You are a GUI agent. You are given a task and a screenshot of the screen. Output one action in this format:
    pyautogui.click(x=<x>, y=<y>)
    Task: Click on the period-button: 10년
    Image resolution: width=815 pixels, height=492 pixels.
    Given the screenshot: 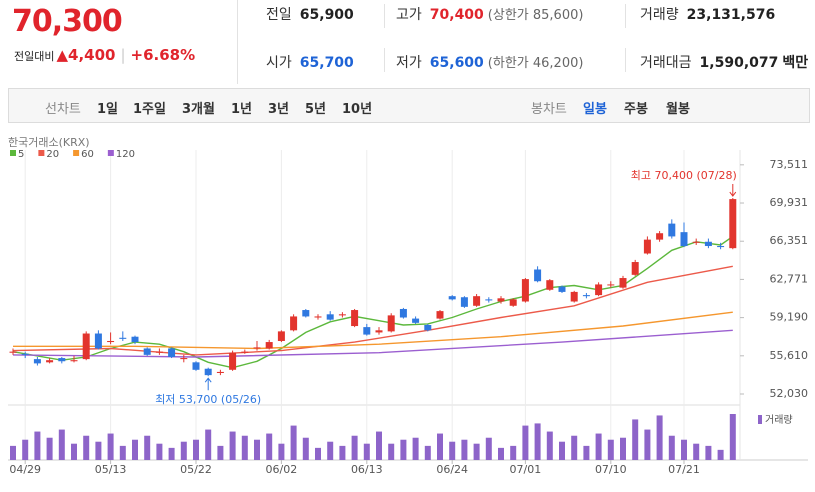 What is the action you would take?
    pyautogui.click(x=357, y=109)
    